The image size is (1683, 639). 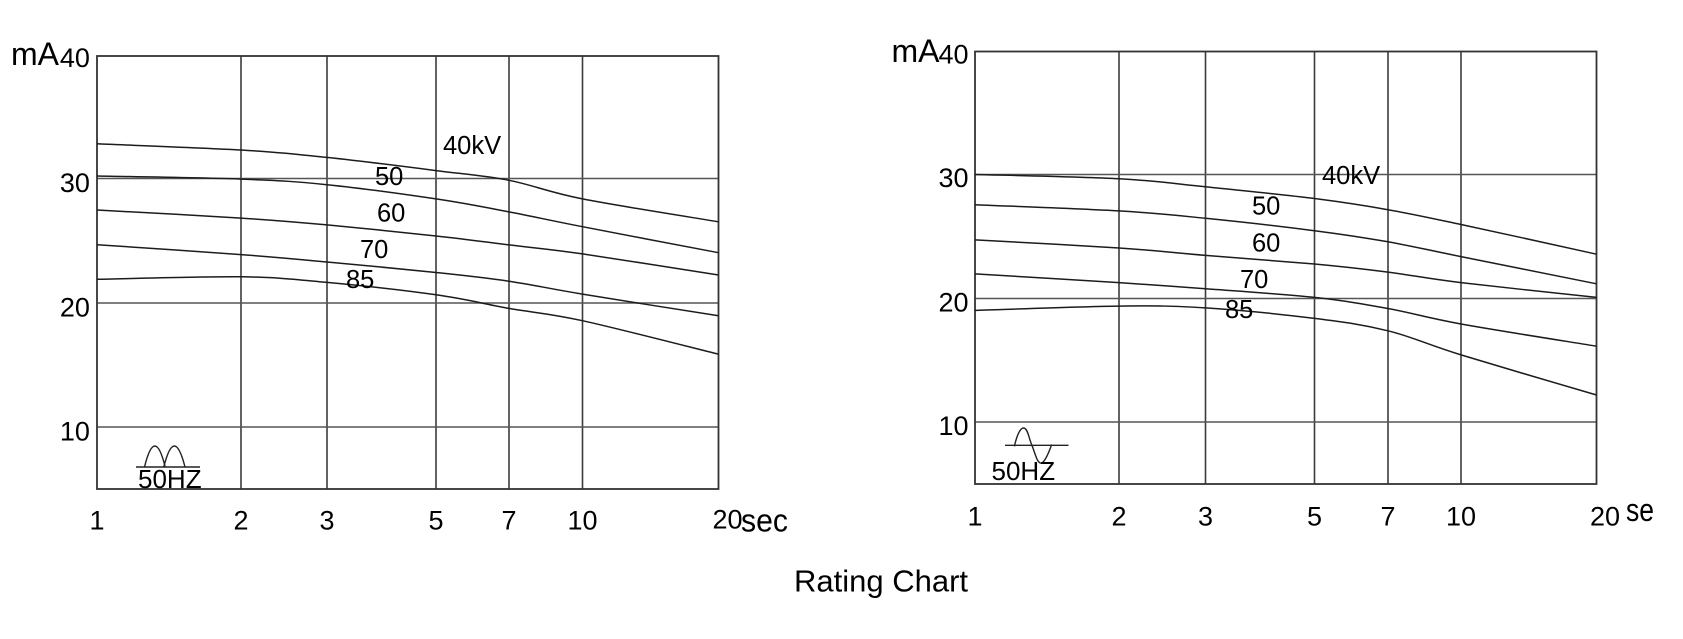 What do you see at coordinates (881, 581) in the screenshot?
I see `svg-text: Rating Chart` at bounding box center [881, 581].